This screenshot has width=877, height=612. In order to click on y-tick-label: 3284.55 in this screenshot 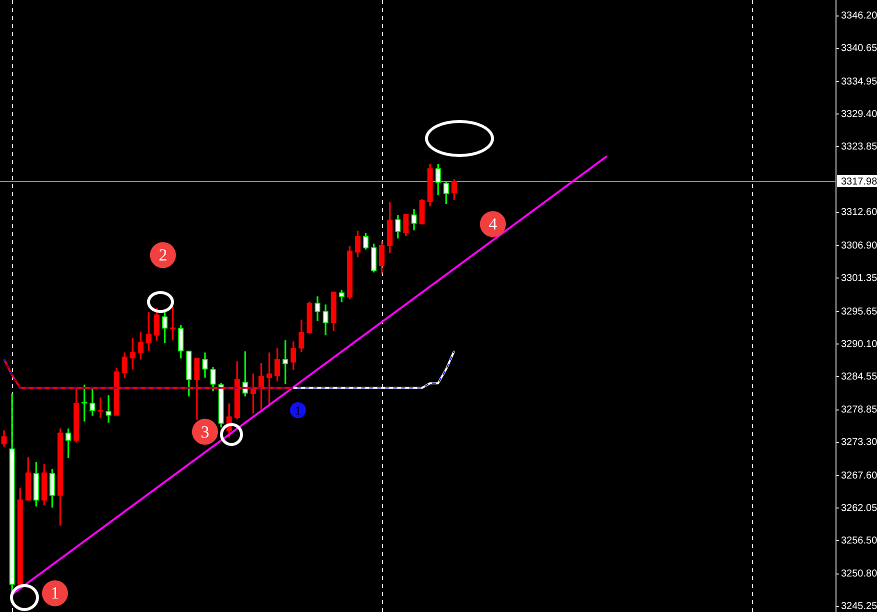, I will do `click(859, 376)`.